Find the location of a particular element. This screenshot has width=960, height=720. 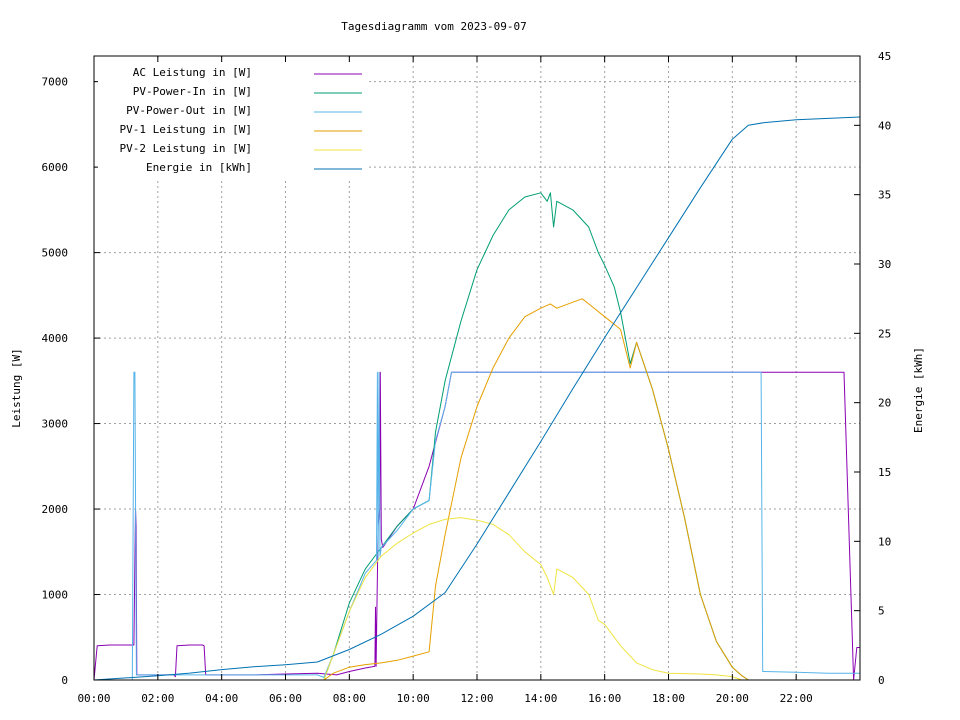

y2-tick-label: 30 is located at coordinates (884, 264).